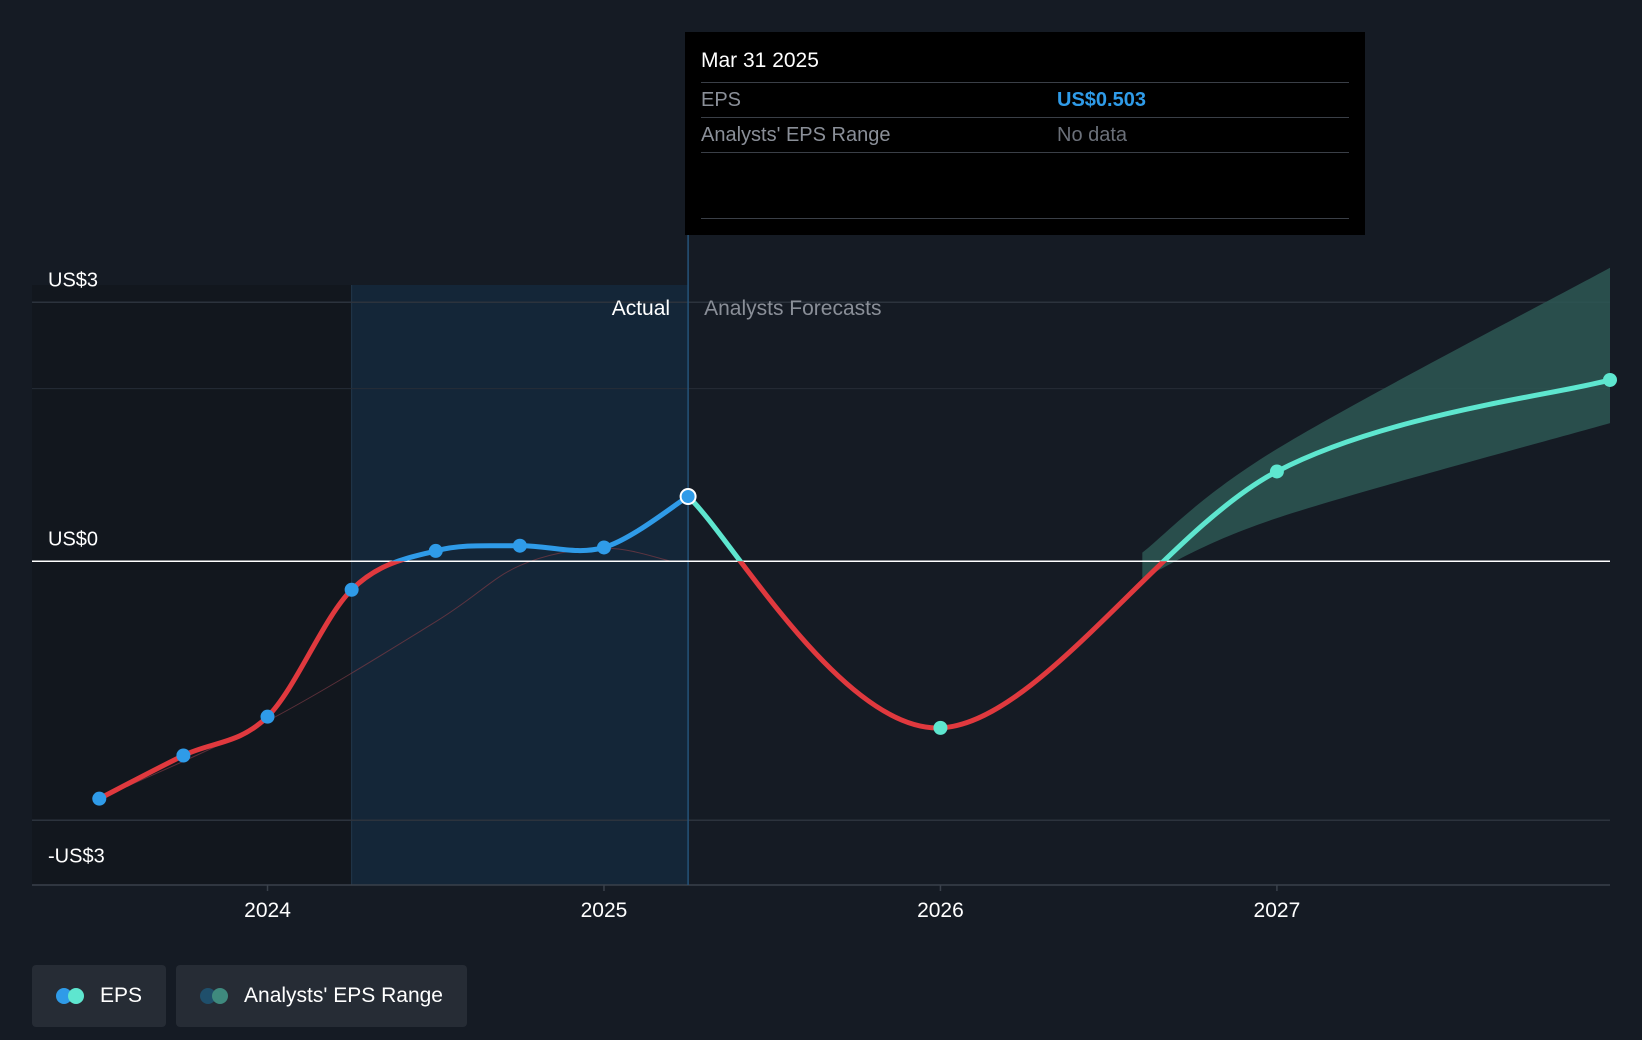  Describe the element at coordinates (1092, 135) in the screenshot. I see `tooltip-range-value: No data` at that location.